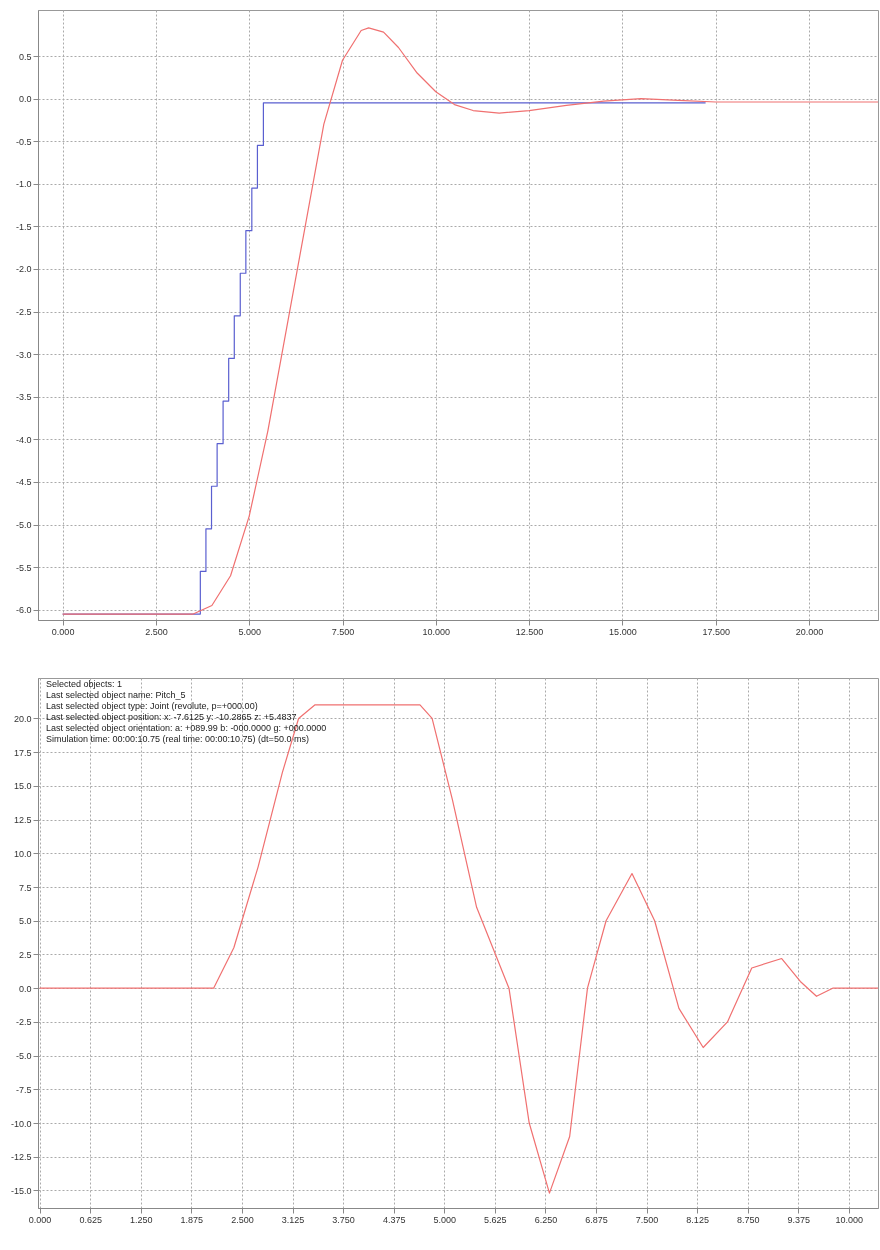 The width and height of the screenshot is (880, 1250). Describe the element at coordinates (697, 1219) in the screenshot. I see `x-tick-label: 8.125` at that location.